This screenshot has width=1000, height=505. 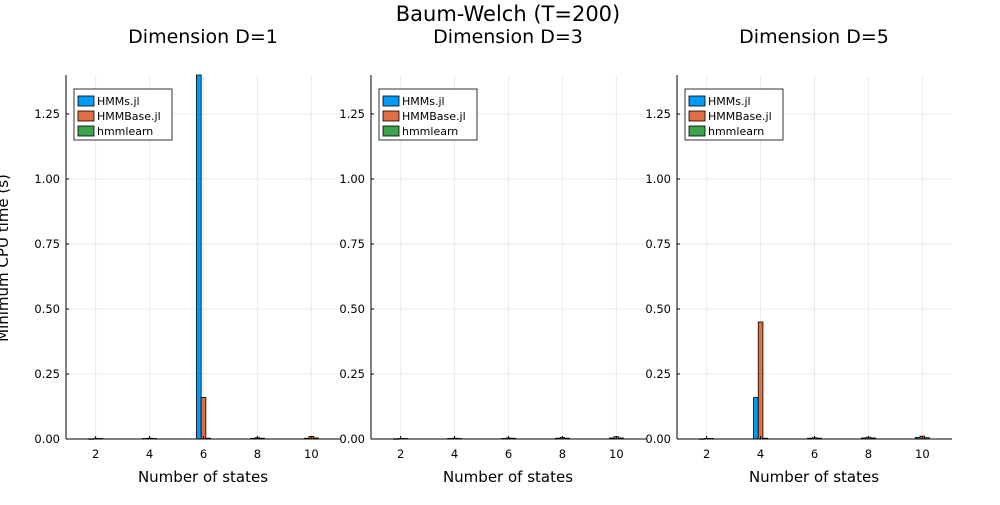 I want to click on figure-title: Baum-Welch (T=200), so click(x=508, y=14).